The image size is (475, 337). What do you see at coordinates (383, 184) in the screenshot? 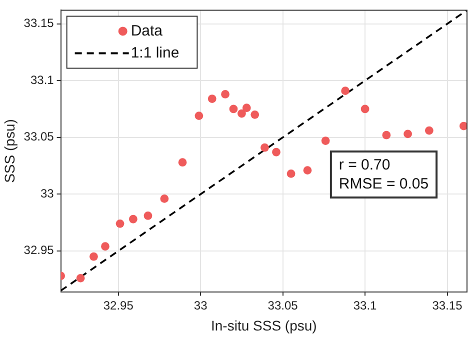
I see `annotation: RMSE = 0.05` at bounding box center [383, 184].